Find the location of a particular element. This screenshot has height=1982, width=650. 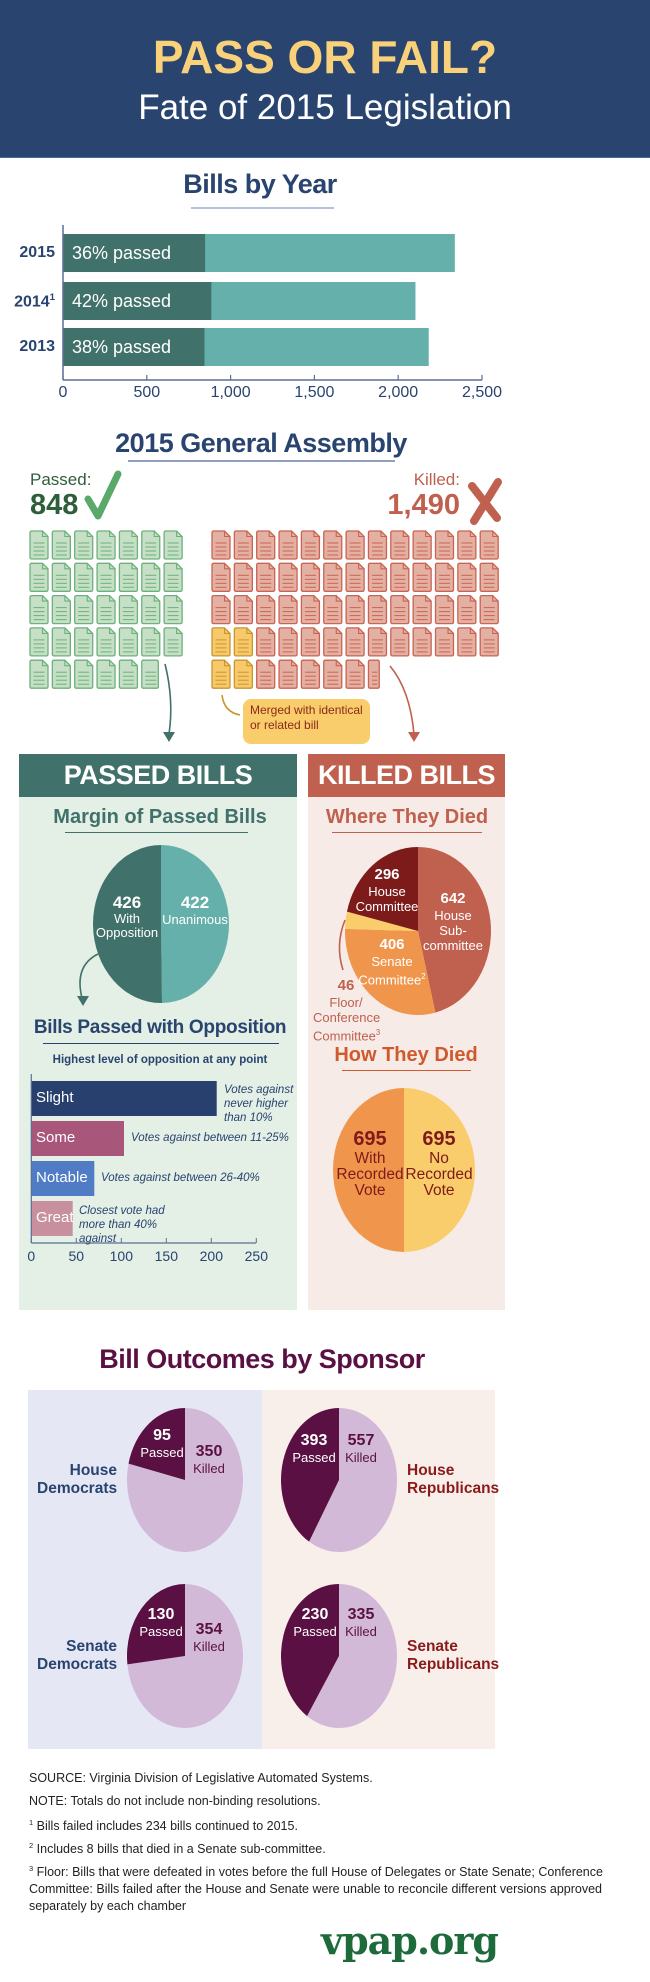

x-tick-label: 250 is located at coordinates (256, 1256).